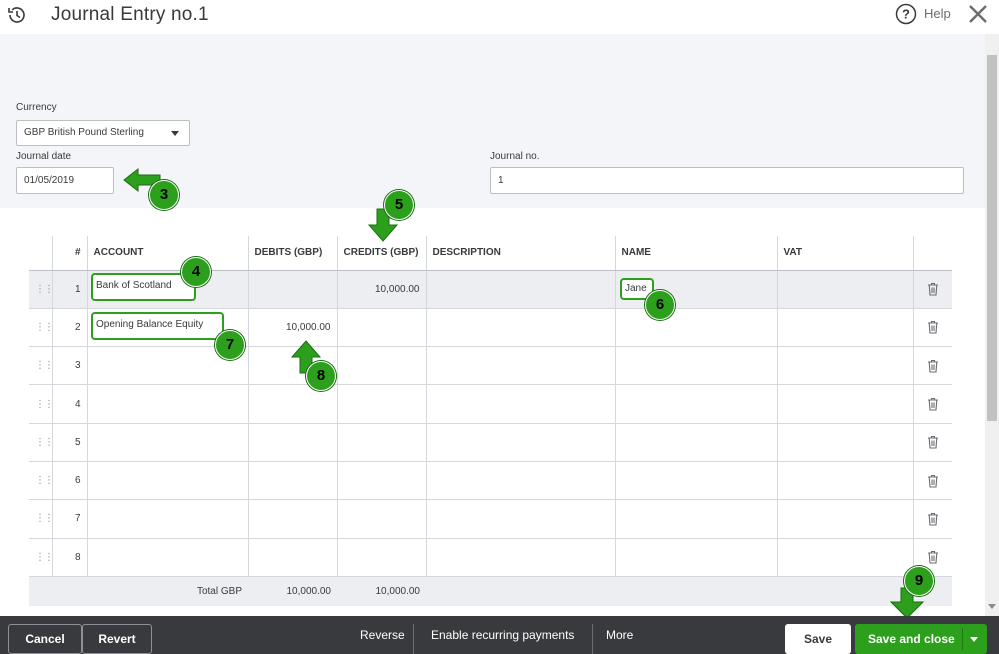 The height and width of the screenshot is (654, 999). What do you see at coordinates (45, 639) in the screenshot?
I see `cancel-button: Cancel` at bounding box center [45, 639].